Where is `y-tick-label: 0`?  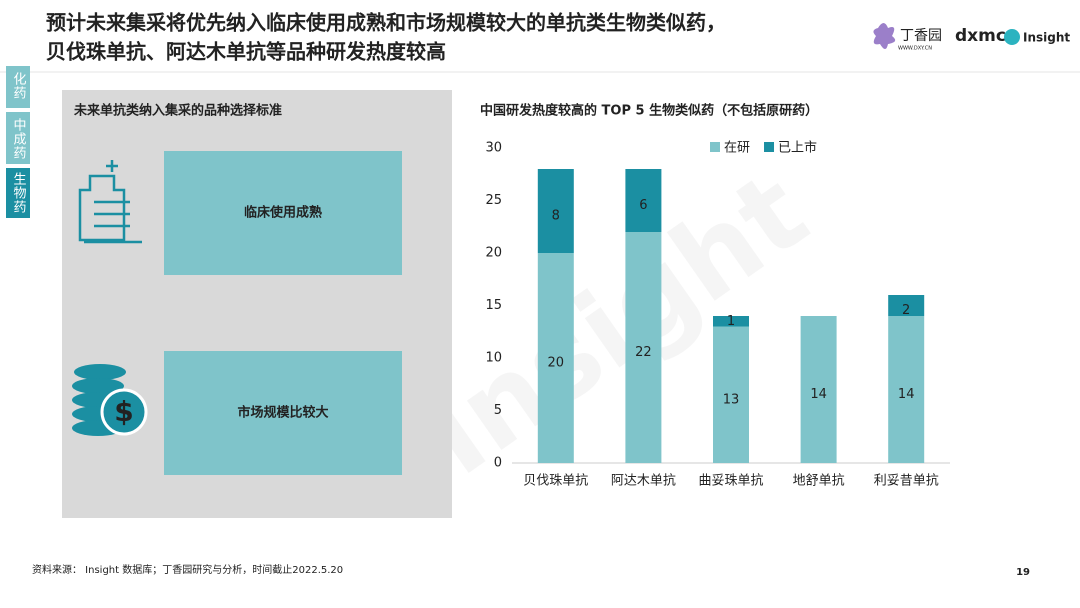
y-tick-label: 0 is located at coordinates (498, 463).